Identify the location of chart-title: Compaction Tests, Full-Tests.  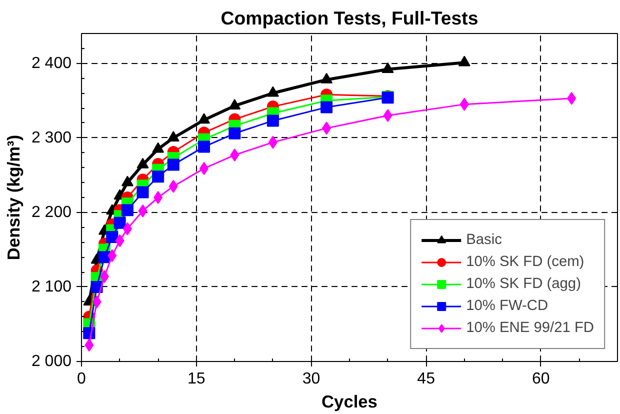
(349, 18).